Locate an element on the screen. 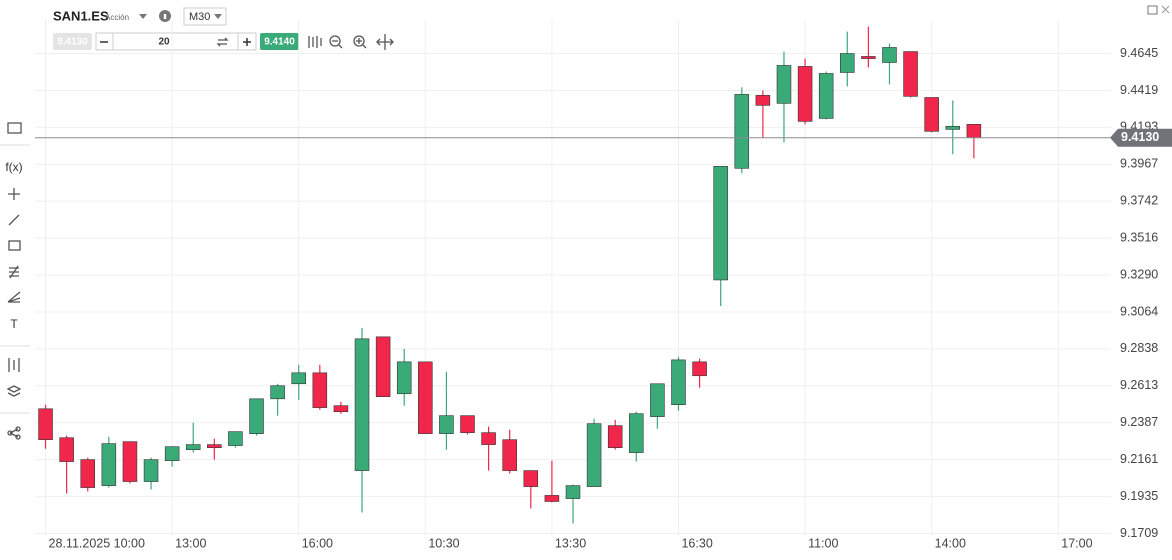 This screenshot has height=560, width=1172. y-tick-label: 9.3516 is located at coordinates (1139, 237).